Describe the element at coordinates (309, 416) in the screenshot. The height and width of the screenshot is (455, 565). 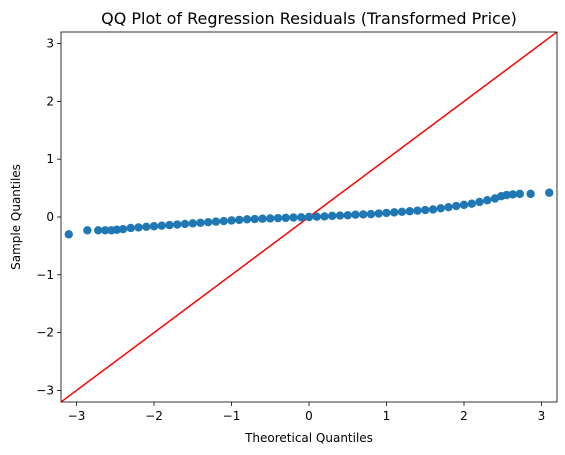
I see `x-tick-label: 0` at that location.